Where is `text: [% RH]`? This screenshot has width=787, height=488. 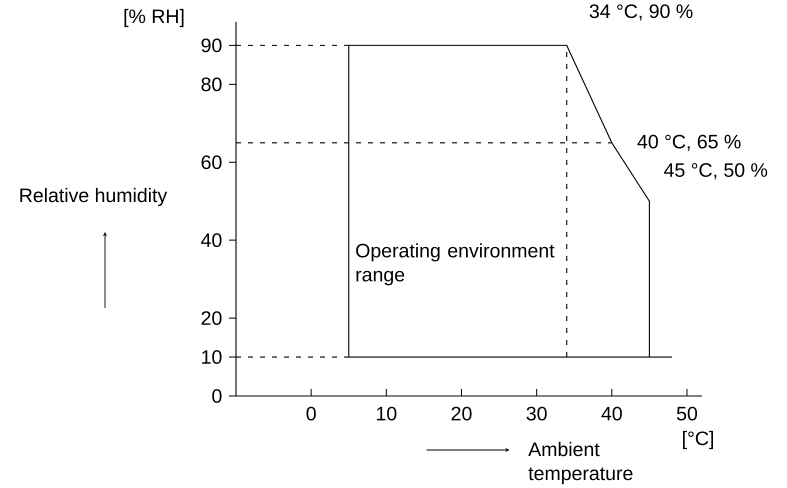 text: [% RH] is located at coordinates (154, 18).